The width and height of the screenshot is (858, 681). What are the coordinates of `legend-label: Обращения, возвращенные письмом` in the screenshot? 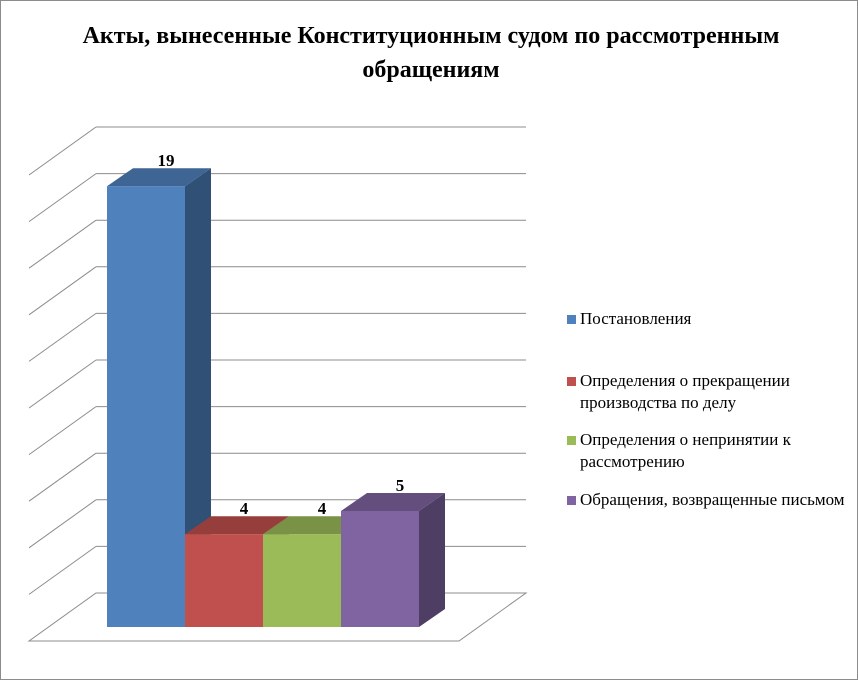 It's located at (712, 499).